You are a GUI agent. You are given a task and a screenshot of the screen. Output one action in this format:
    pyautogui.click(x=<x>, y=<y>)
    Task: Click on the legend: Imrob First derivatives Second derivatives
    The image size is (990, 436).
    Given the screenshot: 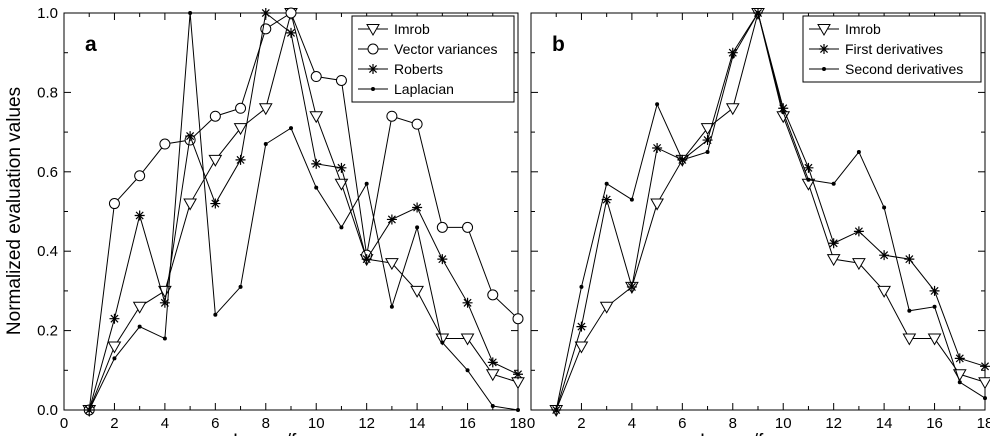 What is the action you would take?
    pyautogui.click(x=892, y=49)
    